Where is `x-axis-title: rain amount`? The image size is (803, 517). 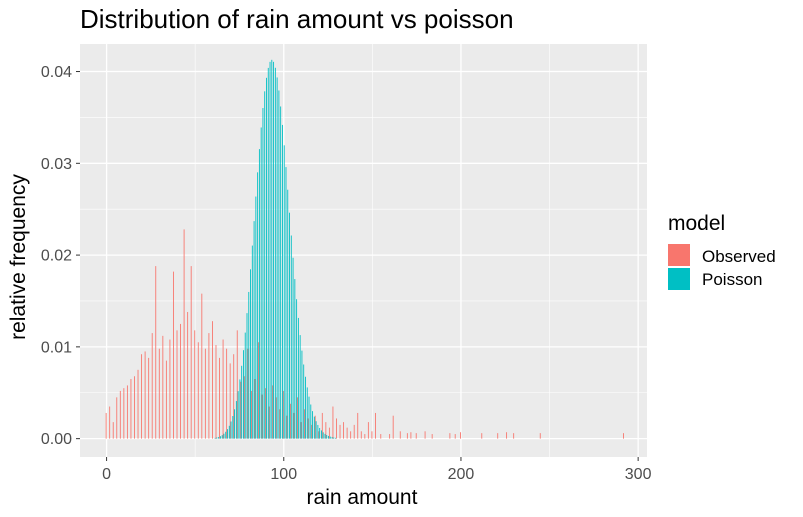
x-axis-title: rain amount is located at coordinates (362, 497).